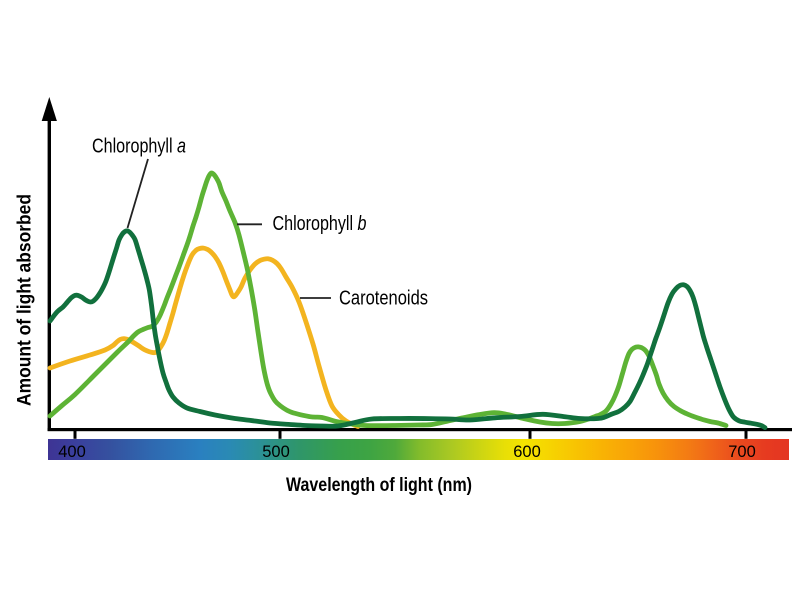 Image resolution: width=800 pixels, height=600 pixels. I want to click on svg-text: Carotenoids, so click(383, 299).